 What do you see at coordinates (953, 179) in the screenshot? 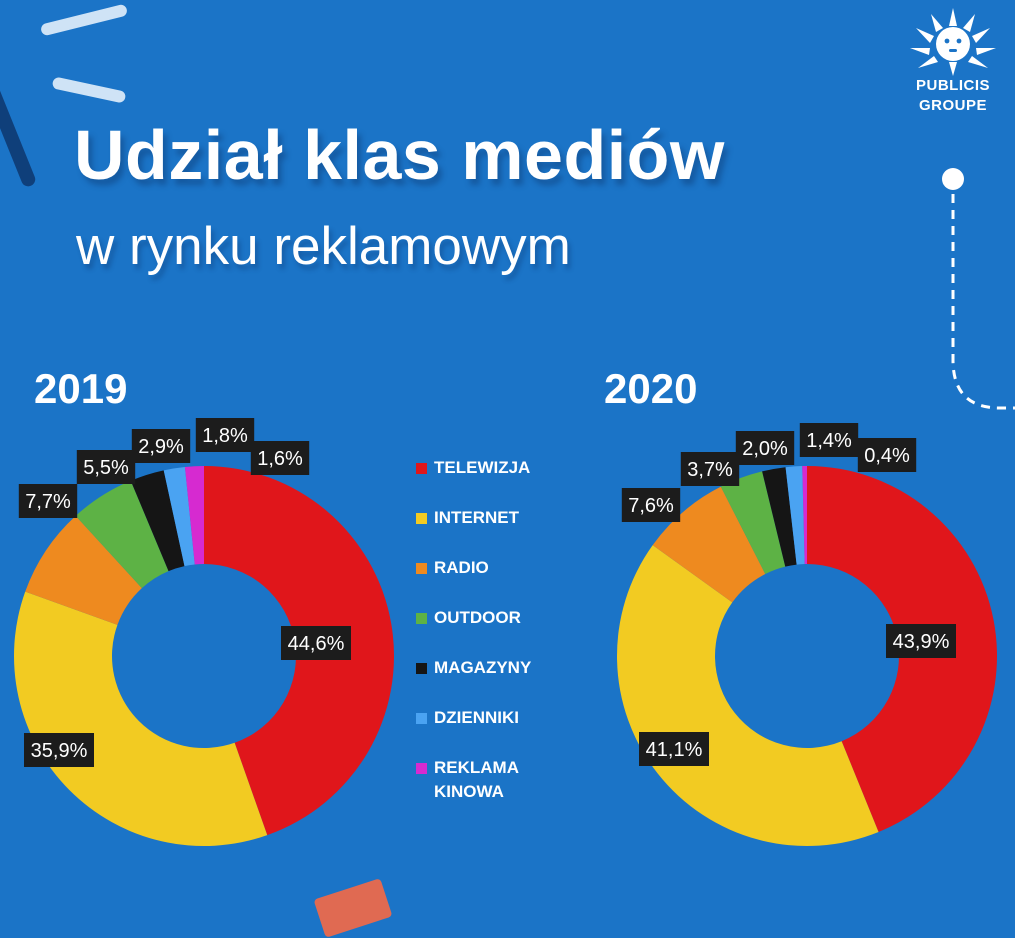
I see `decorative-dot` at bounding box center [953, 179].